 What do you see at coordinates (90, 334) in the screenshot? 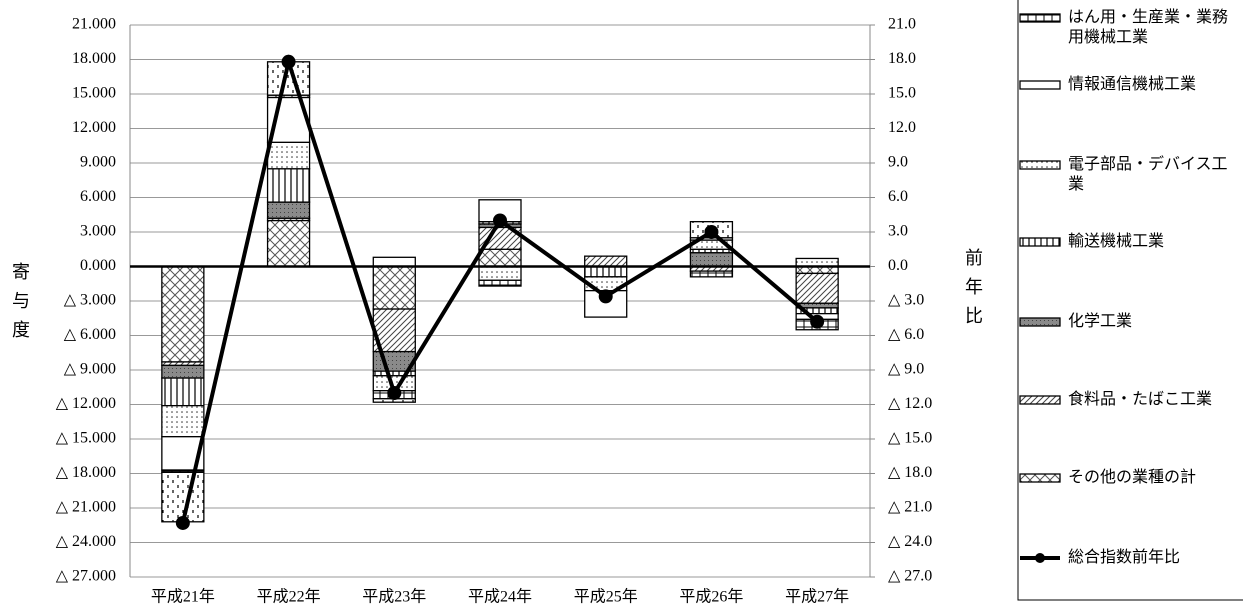
I see `y-tick-label: △ 6.000` at bounding box center [90, 334].